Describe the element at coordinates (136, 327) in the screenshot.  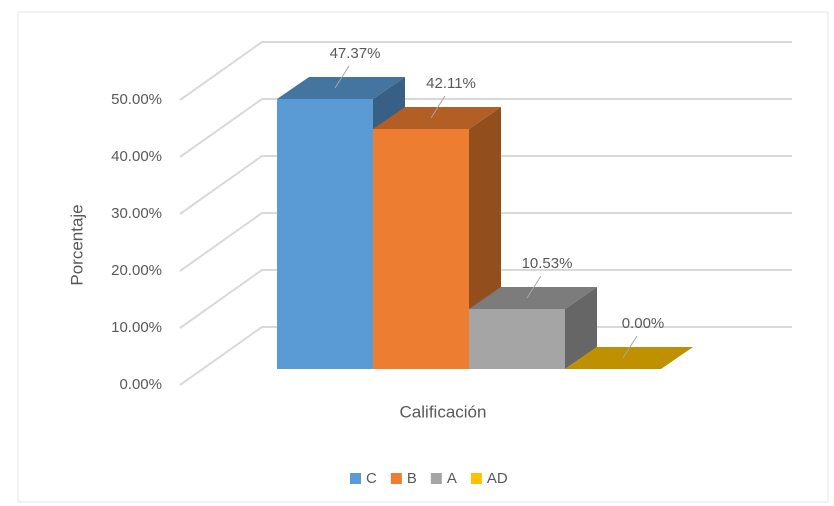
I see `y-tick-label: 10.00%` at that location.